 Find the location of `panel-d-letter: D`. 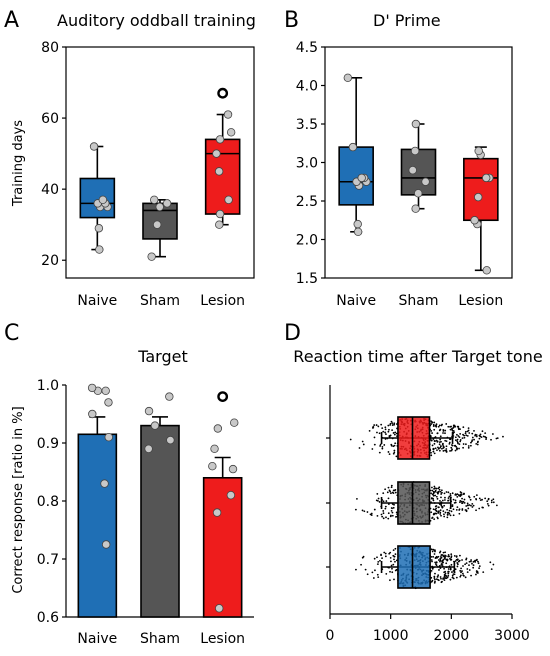

panel-d-letter: D is located at coordinates (292, 333).